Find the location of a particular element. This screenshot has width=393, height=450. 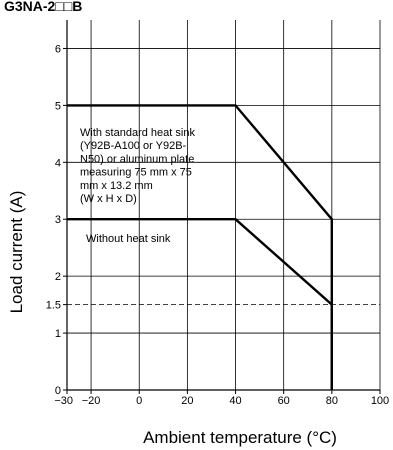

annotation-text: mm x 13.2 mm is located at coordinates (116, 186).